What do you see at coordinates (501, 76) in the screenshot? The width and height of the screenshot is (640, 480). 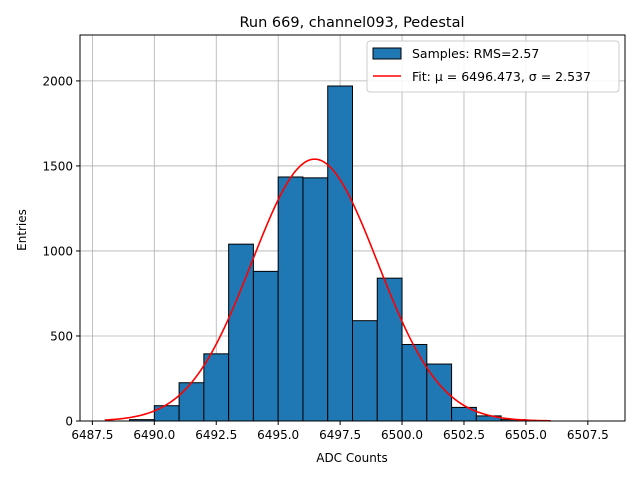 I see `legend-fit-label: Fit: μ = 6496.473, σ = 2.537` at bounding box center [501, 76].